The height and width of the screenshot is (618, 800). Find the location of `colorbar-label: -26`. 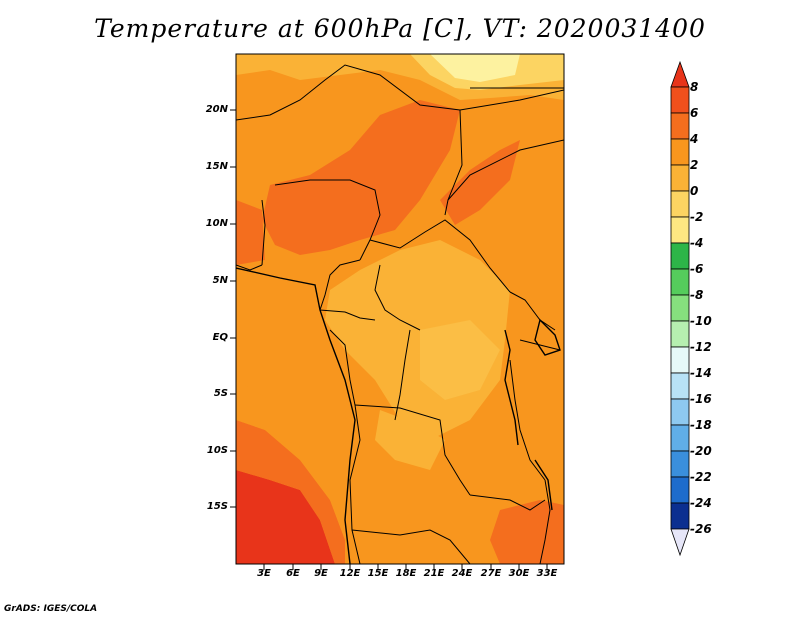

colorbar-label: -26 is located at coordinates (701, 529).